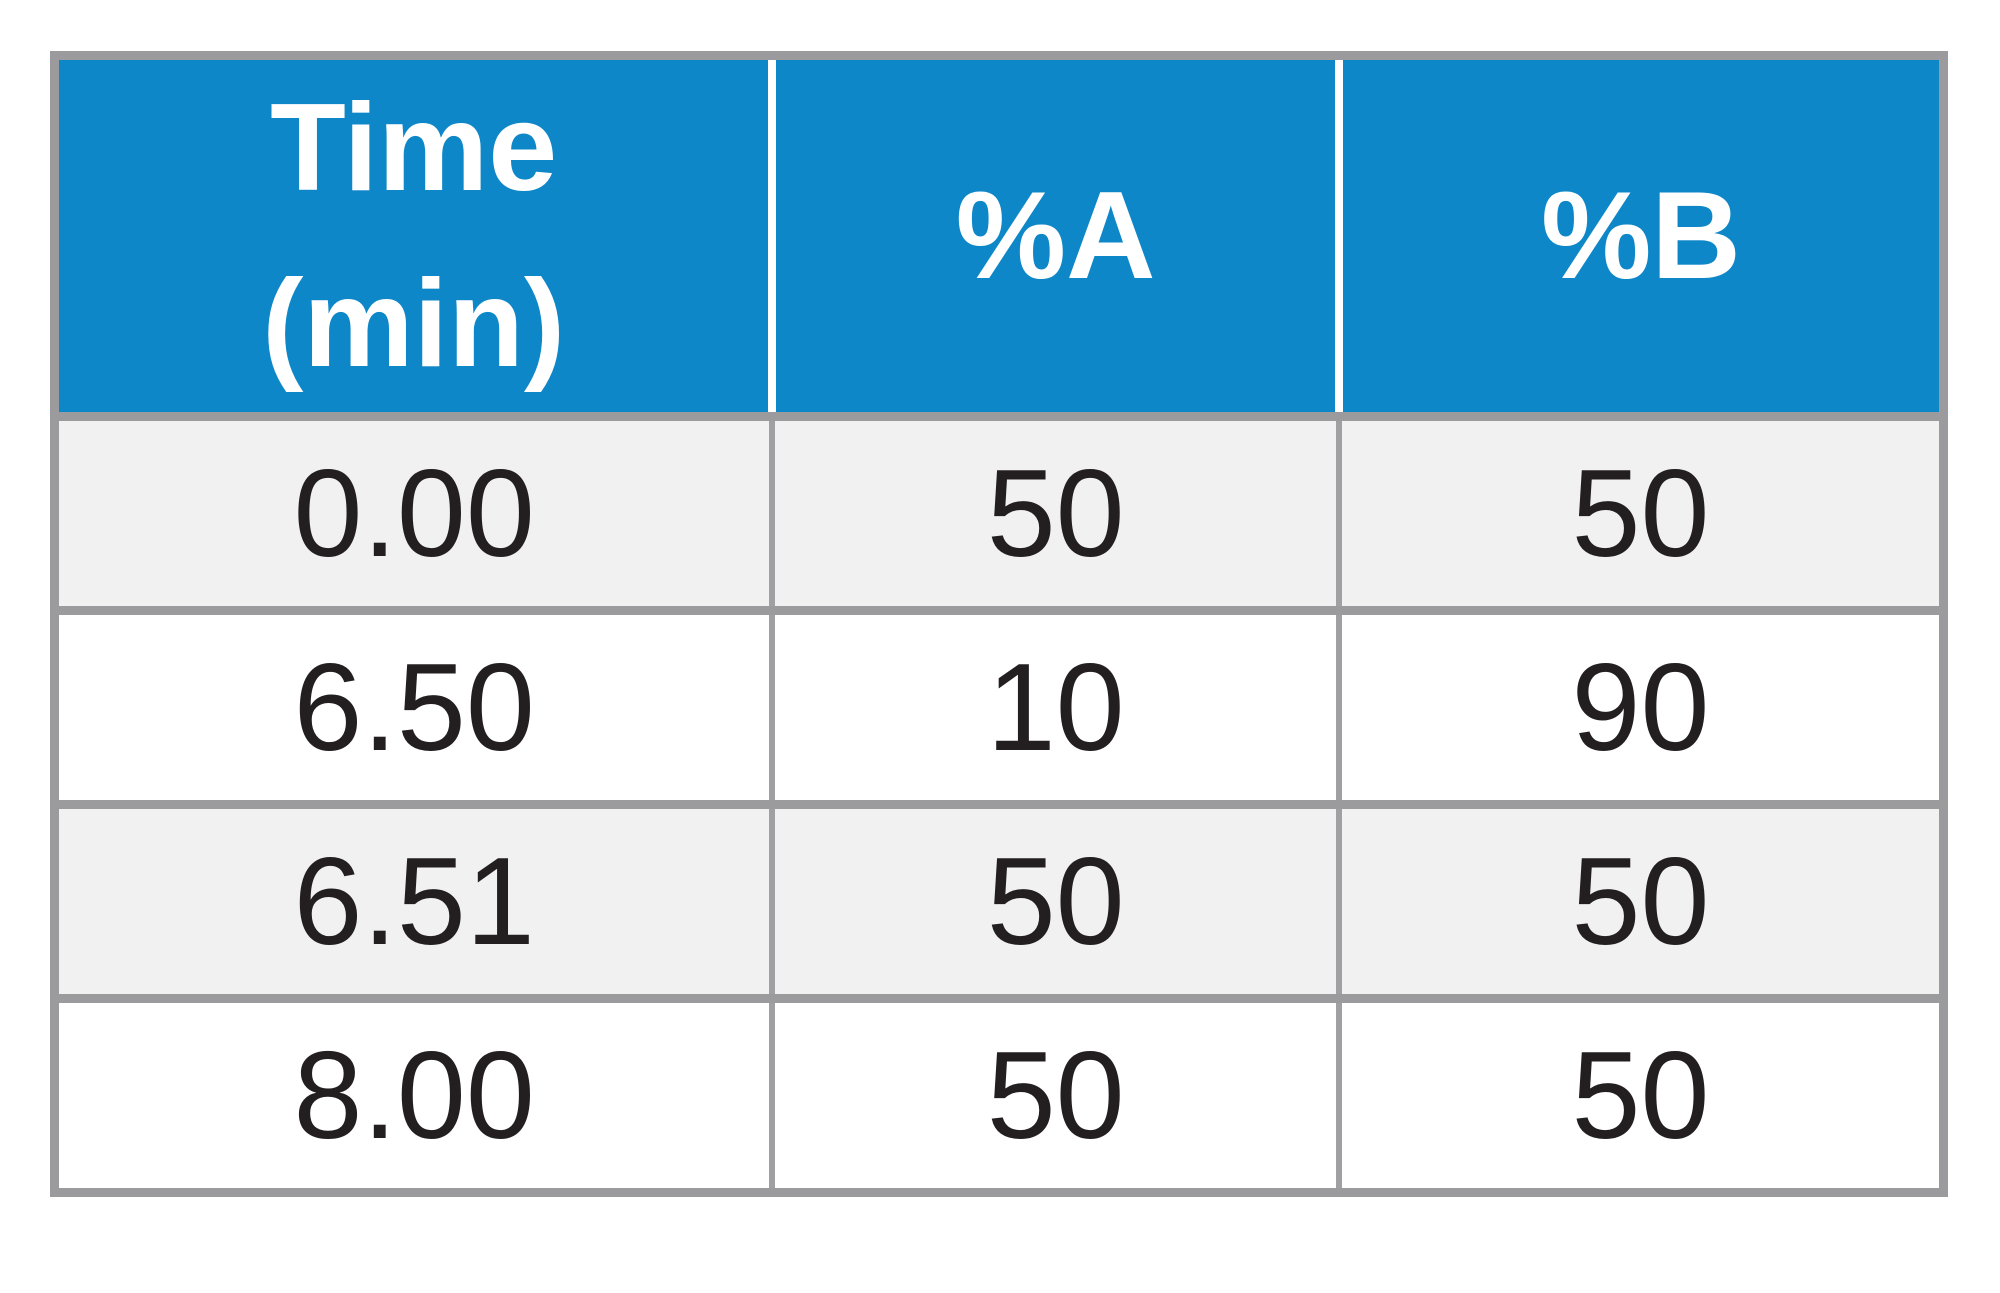 The image size is (2000, 1293). What do you see at coordinates (413, 513) in the screenshot?
I see `cell-time: 0.00` at bounding box center [413, 513].